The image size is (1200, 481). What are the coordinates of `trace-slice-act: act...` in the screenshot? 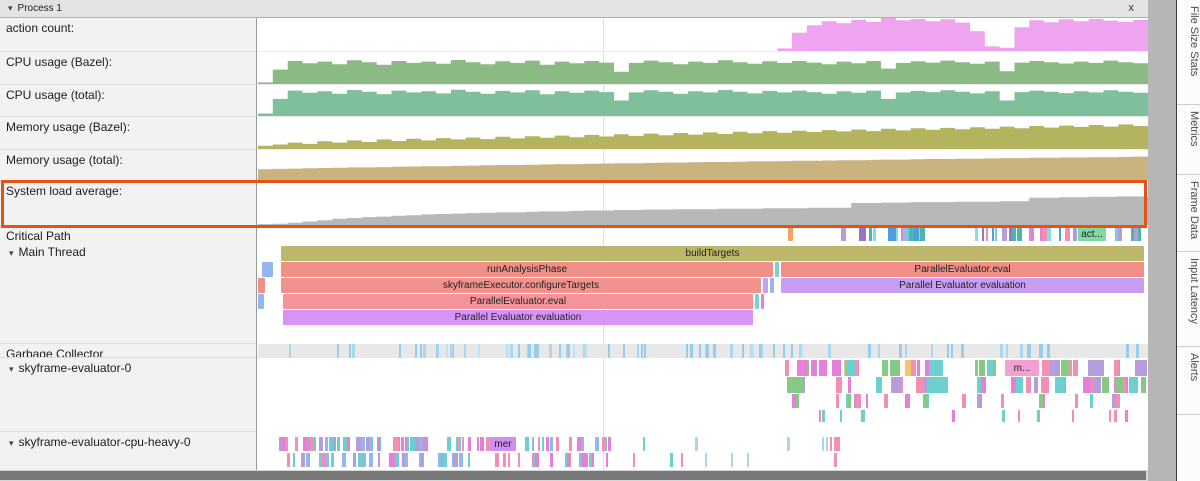 It's located at (1092, 234).